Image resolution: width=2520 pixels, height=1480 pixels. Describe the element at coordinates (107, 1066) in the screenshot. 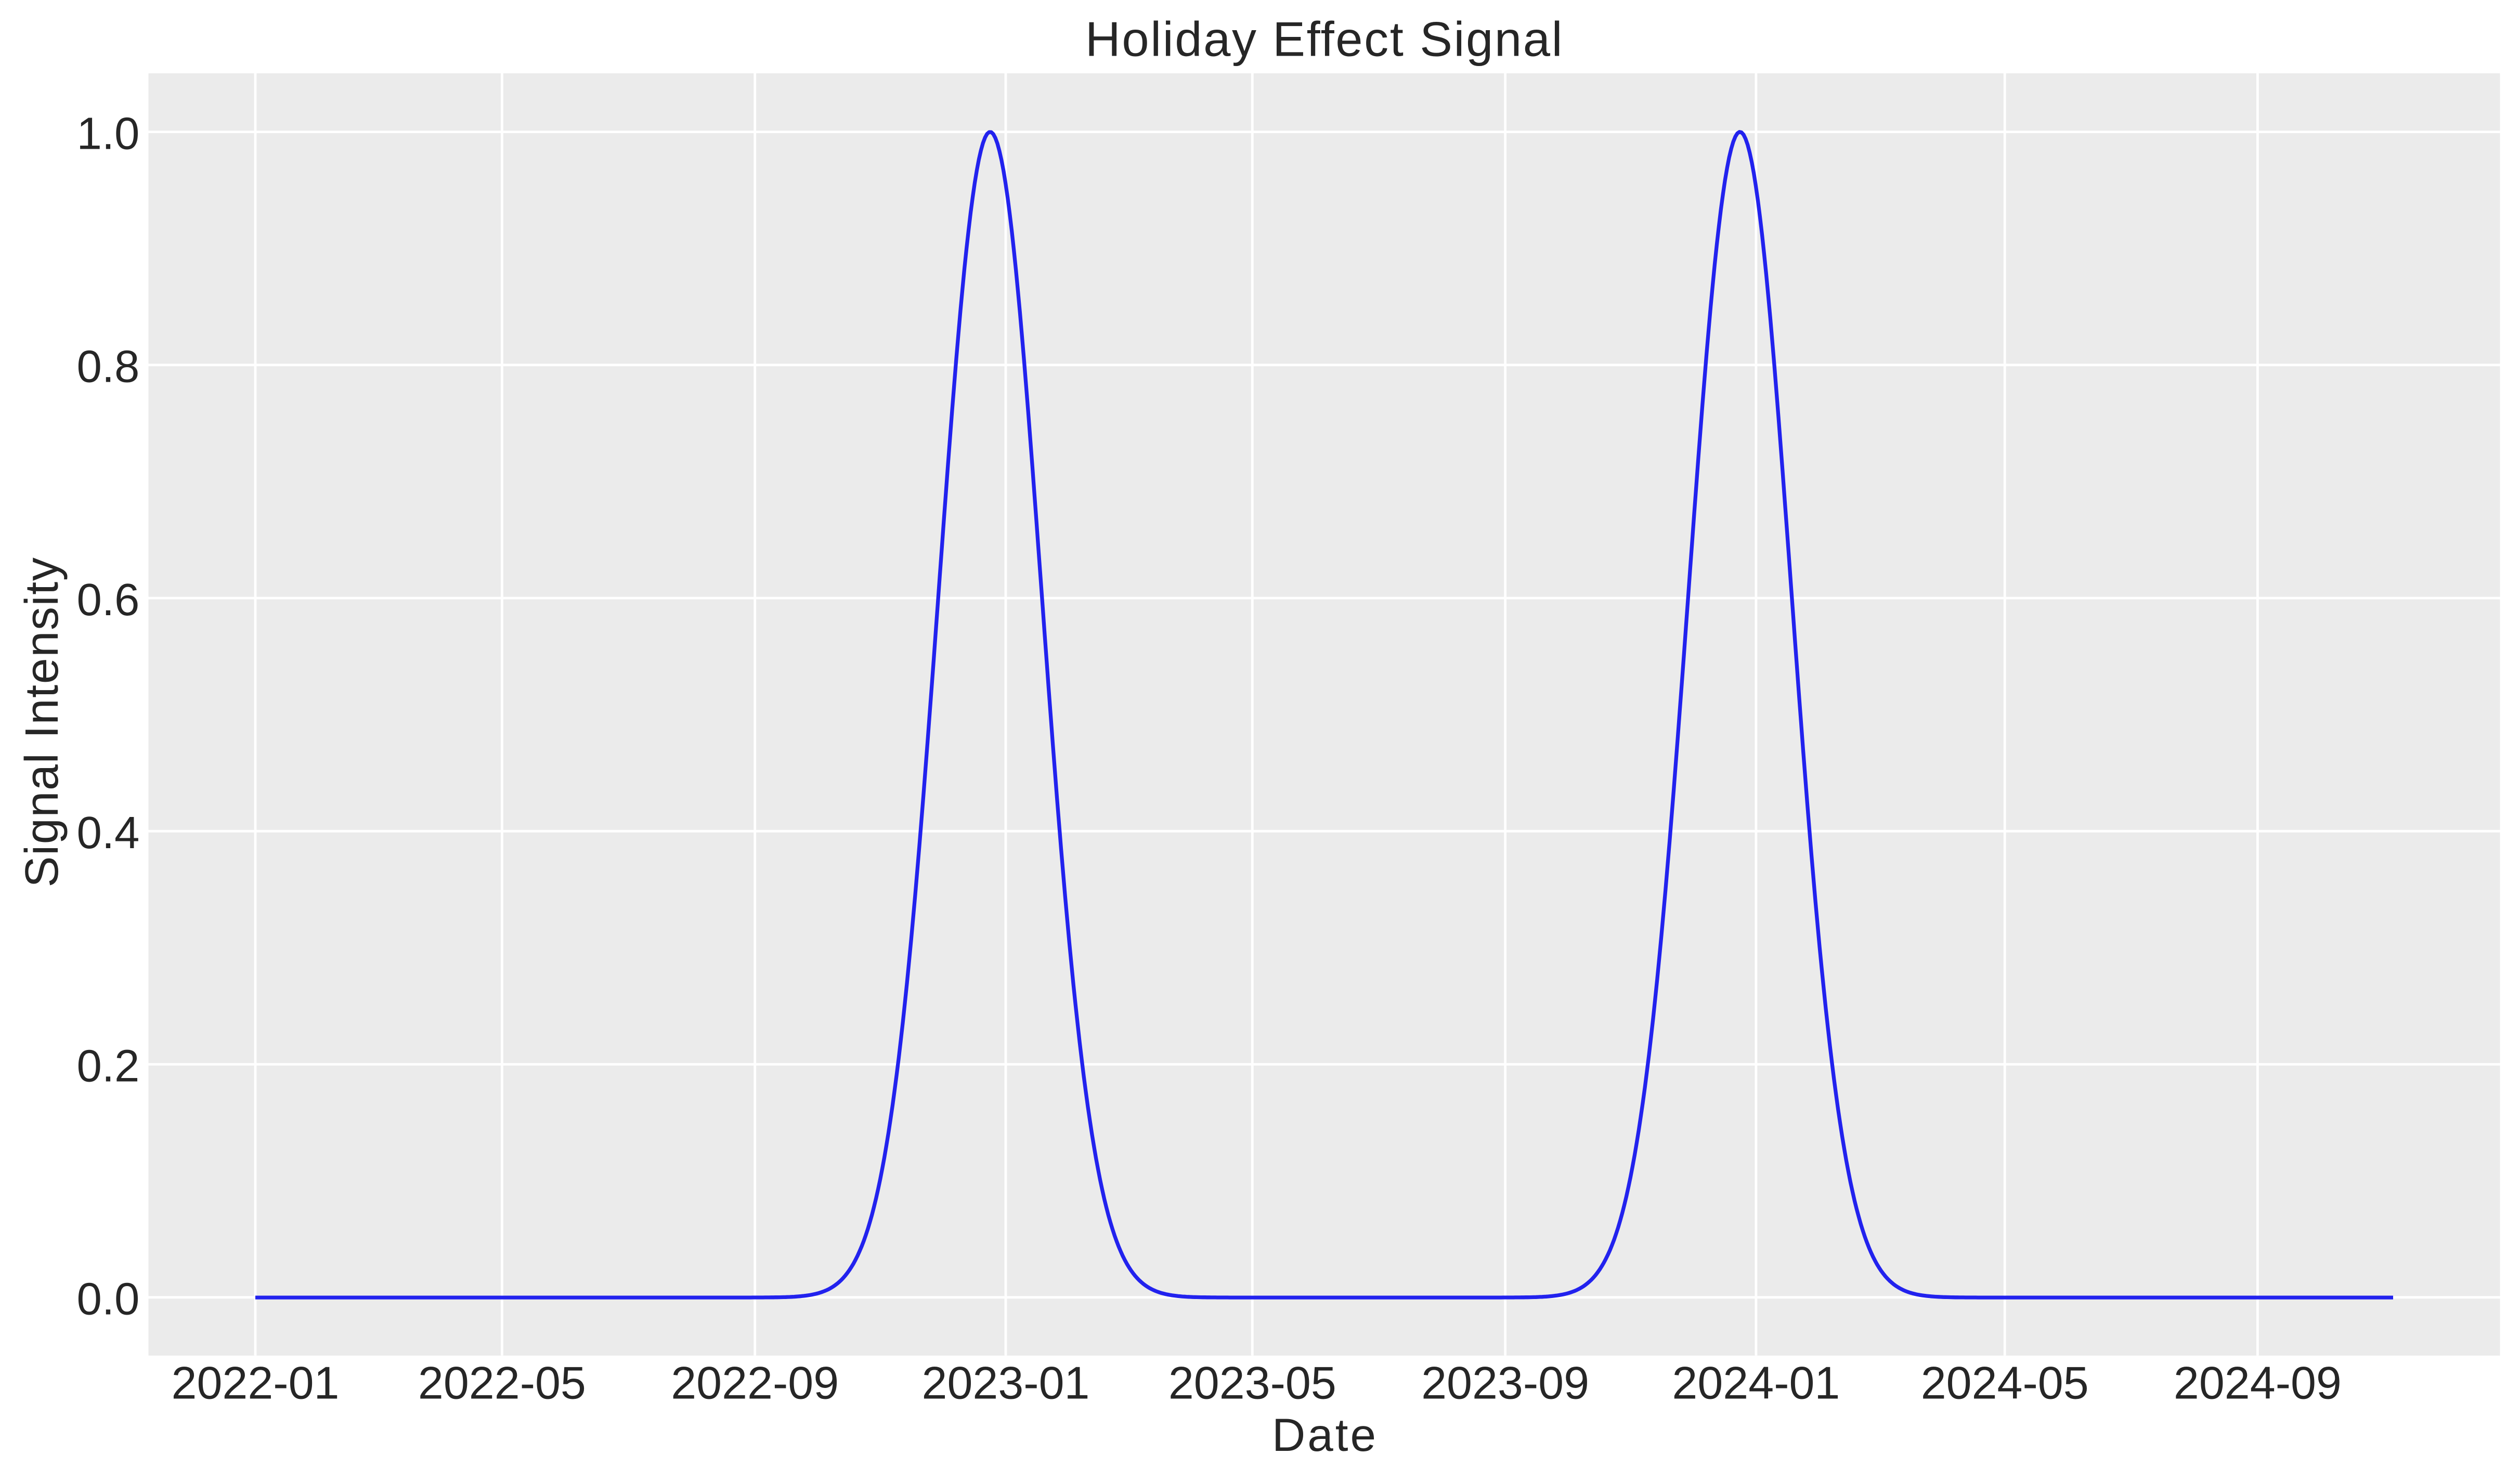

I see `svg-text: 0.2` at that location.